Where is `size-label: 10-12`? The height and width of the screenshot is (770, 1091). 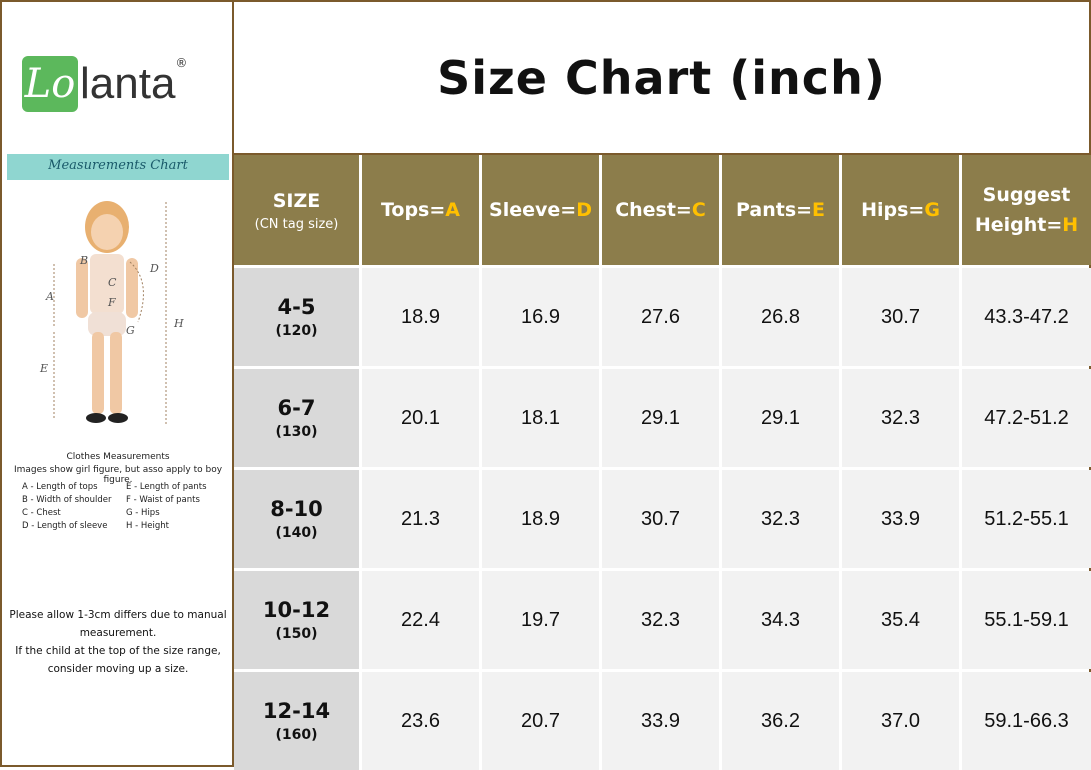
size-label: 10-12 is located at coordinates (296, 610).